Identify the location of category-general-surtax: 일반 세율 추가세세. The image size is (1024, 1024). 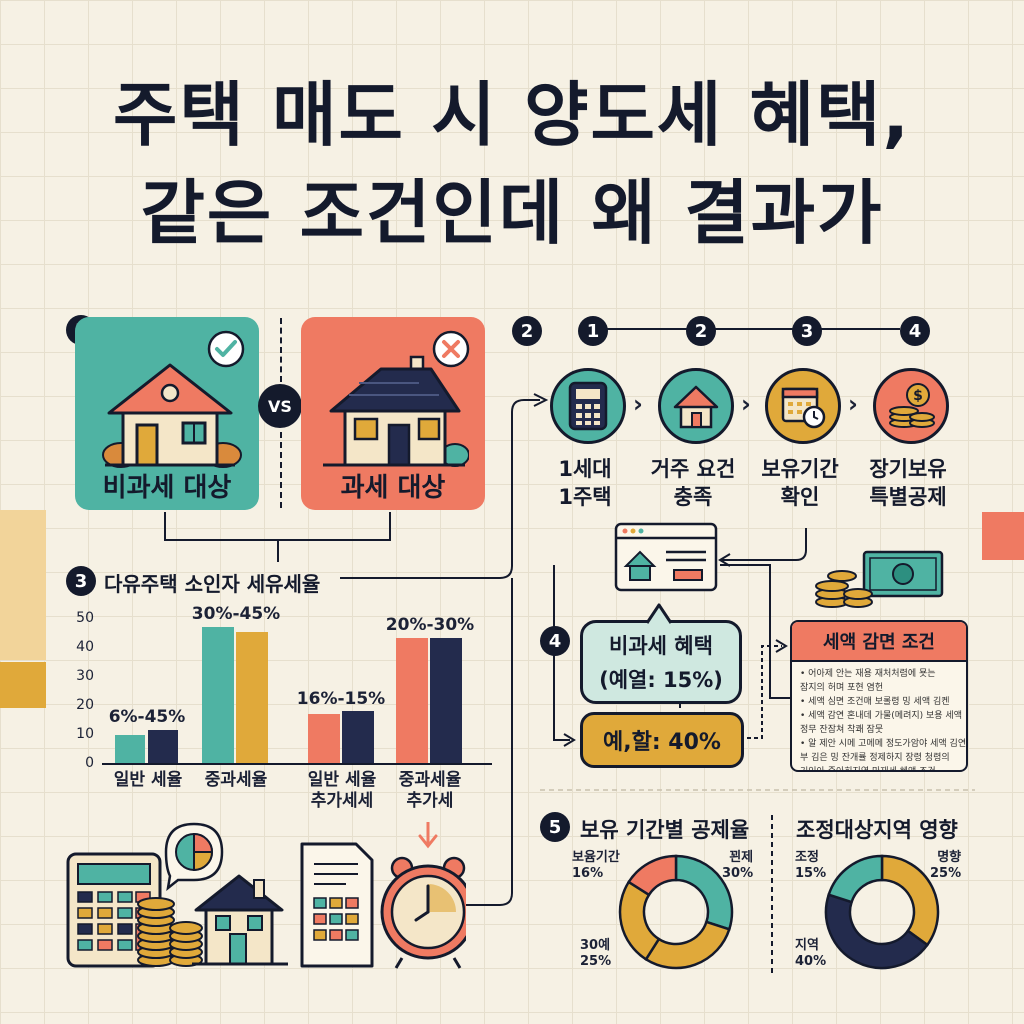
(342, 791).